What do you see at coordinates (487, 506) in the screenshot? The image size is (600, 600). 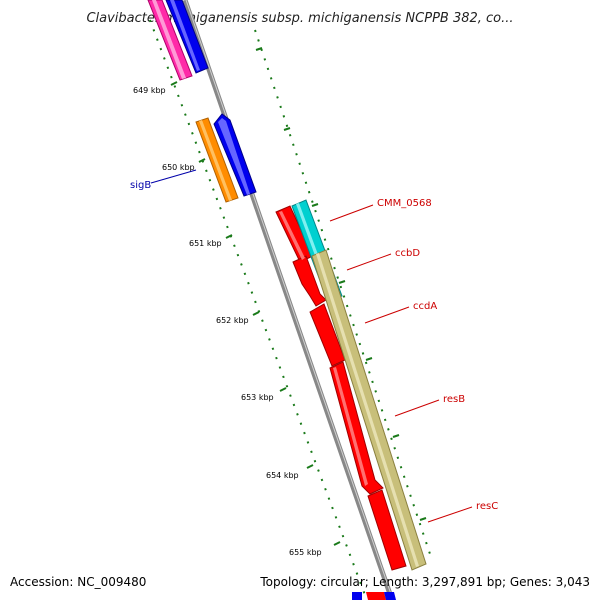 I see `gene-label-resc: resC` at bounding box center [487, 506].